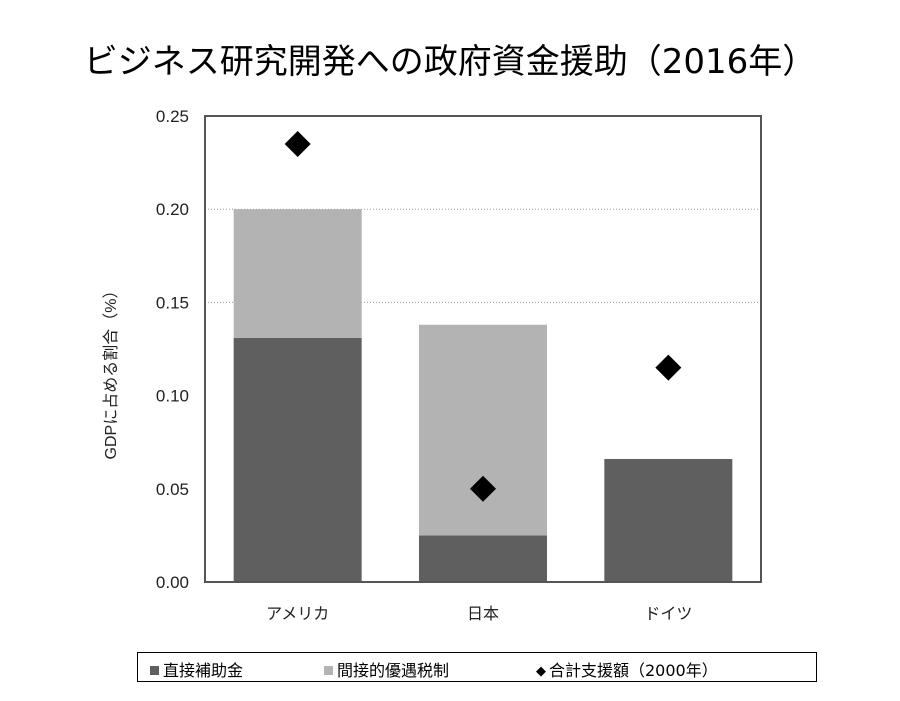 The width and height of the screenshot is (900, 701). I want to click on legend-swatch-indirect, so click(328, 670).